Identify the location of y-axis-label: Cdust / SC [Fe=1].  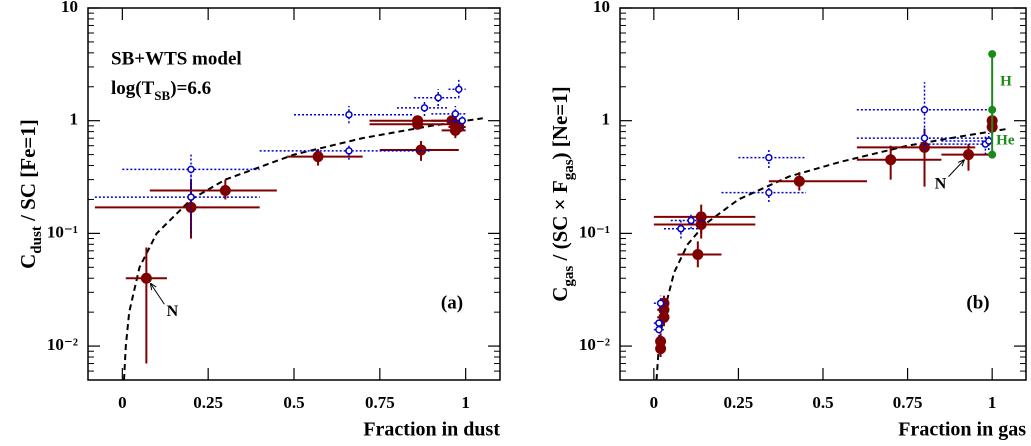
(31, 194).